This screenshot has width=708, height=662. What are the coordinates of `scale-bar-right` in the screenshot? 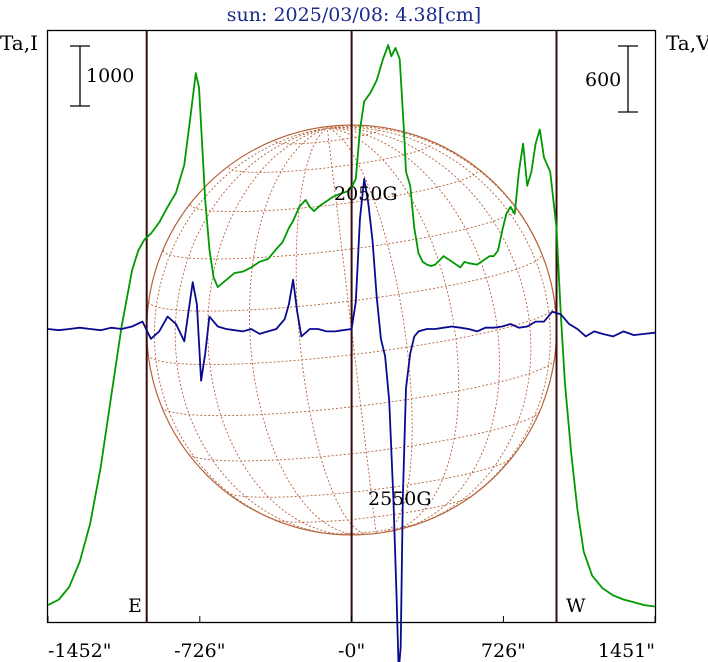 It's located at (628, 79).